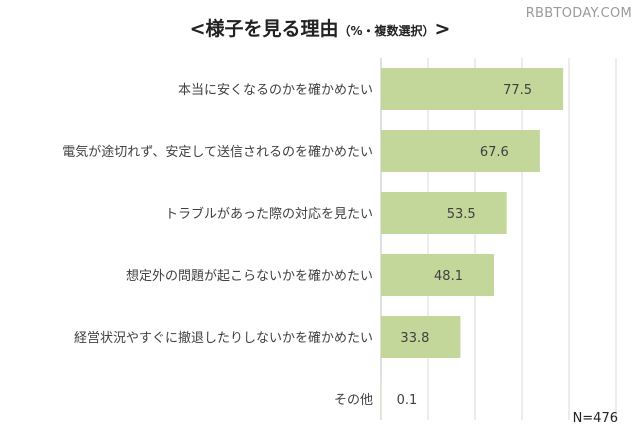 The width and height of the screenshot is (640, 447). I want to click on value-label-5: 0.1, so click(407, 400).